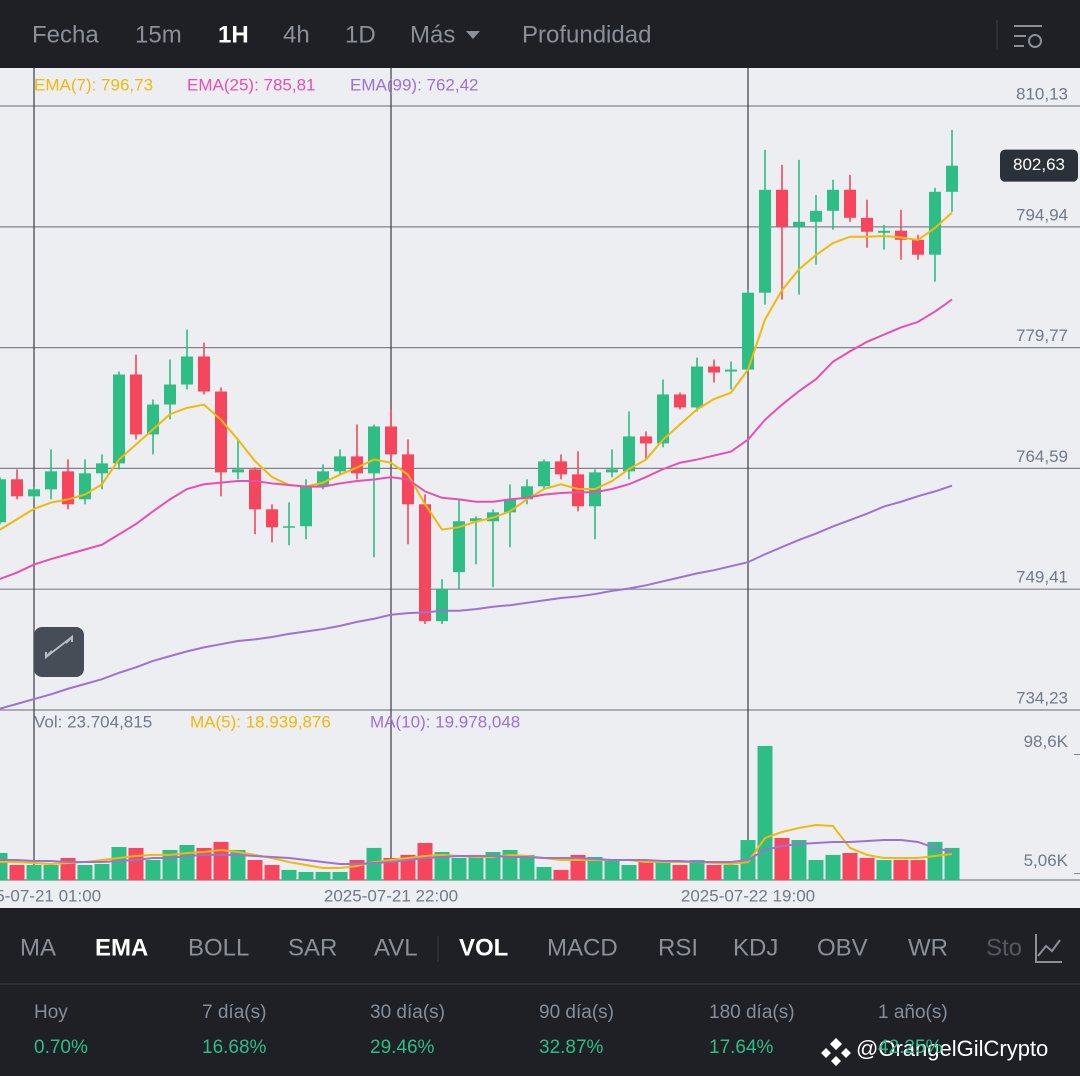  I want to click on settings-icon, so click(1028, 36).